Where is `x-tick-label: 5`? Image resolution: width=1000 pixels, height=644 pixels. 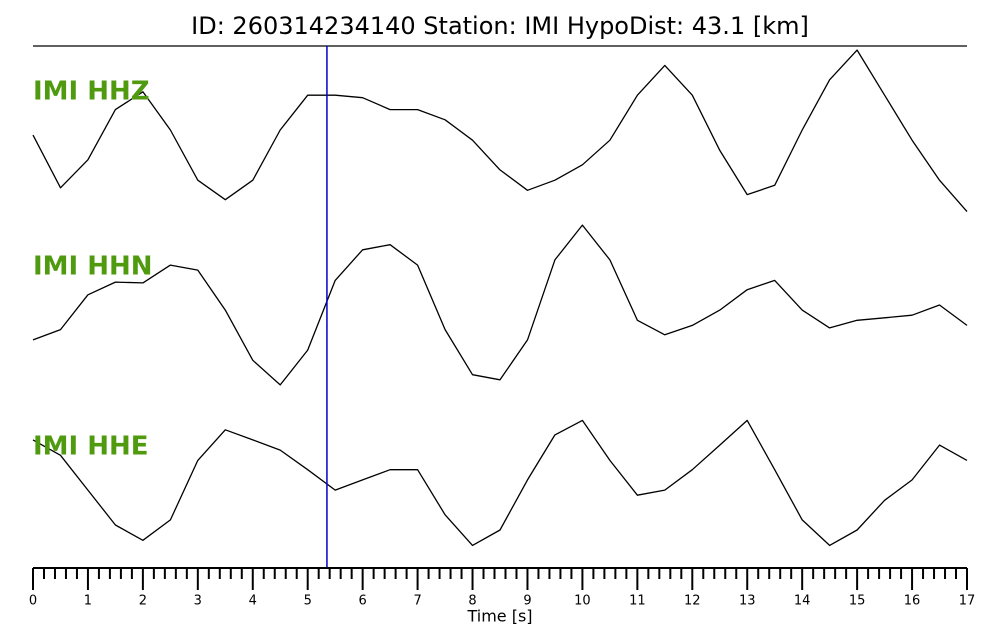
x-tick-label: 5 is located at coordinates (308, 601).